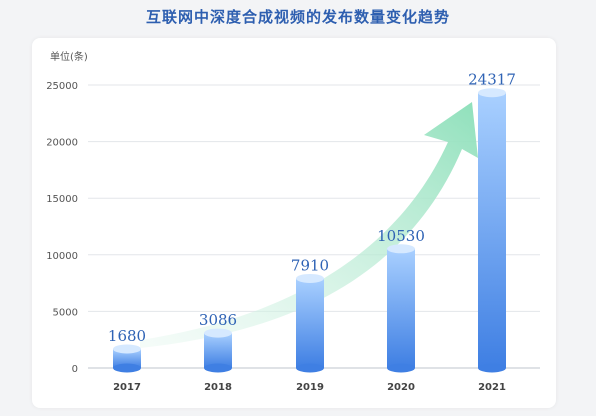 The image size is (596, 416). I want to click on data-label: 1680, so click(127, 336).